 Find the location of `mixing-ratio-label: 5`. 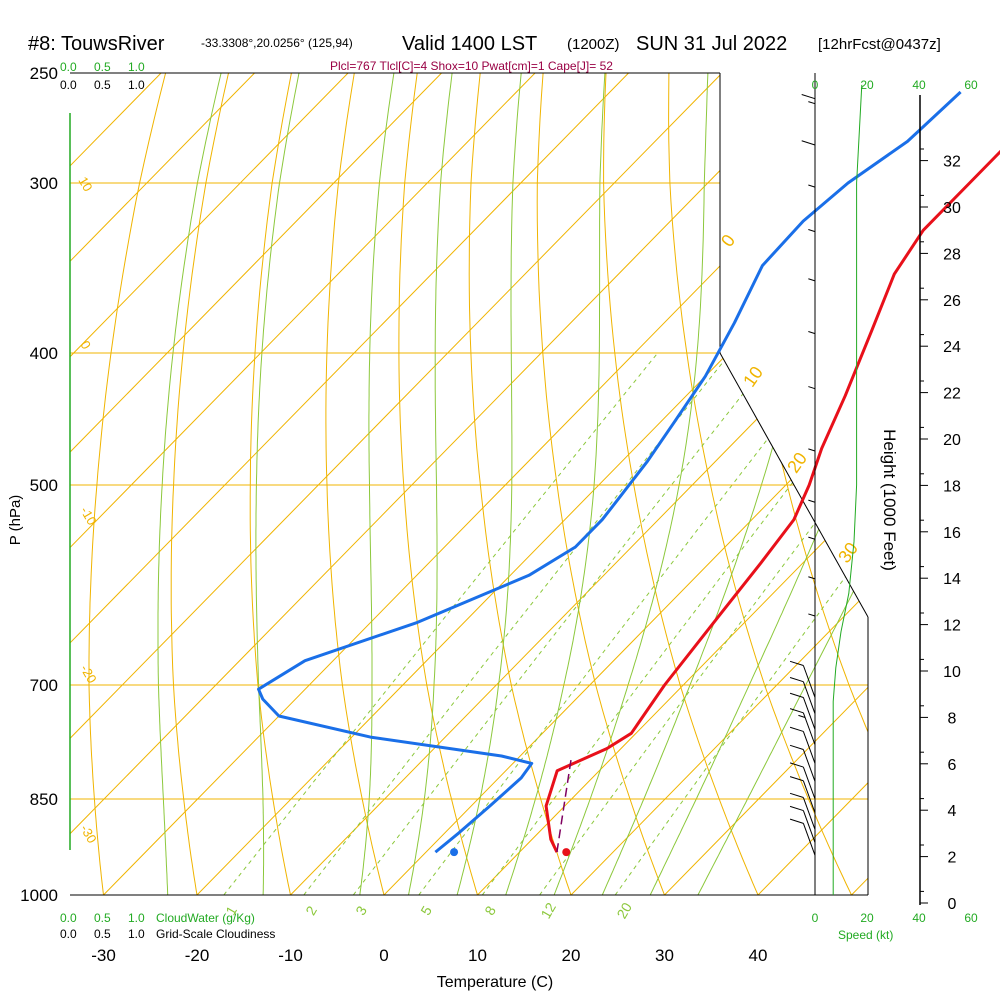

mixing-ratio-label: 5 is located at coordinates (426, 910).